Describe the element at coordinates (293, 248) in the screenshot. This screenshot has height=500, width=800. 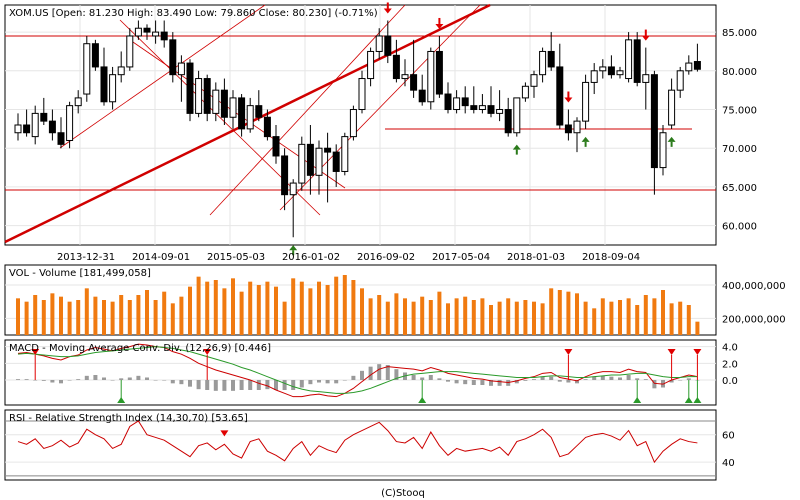
I see `buy-arrow-head` at that location.